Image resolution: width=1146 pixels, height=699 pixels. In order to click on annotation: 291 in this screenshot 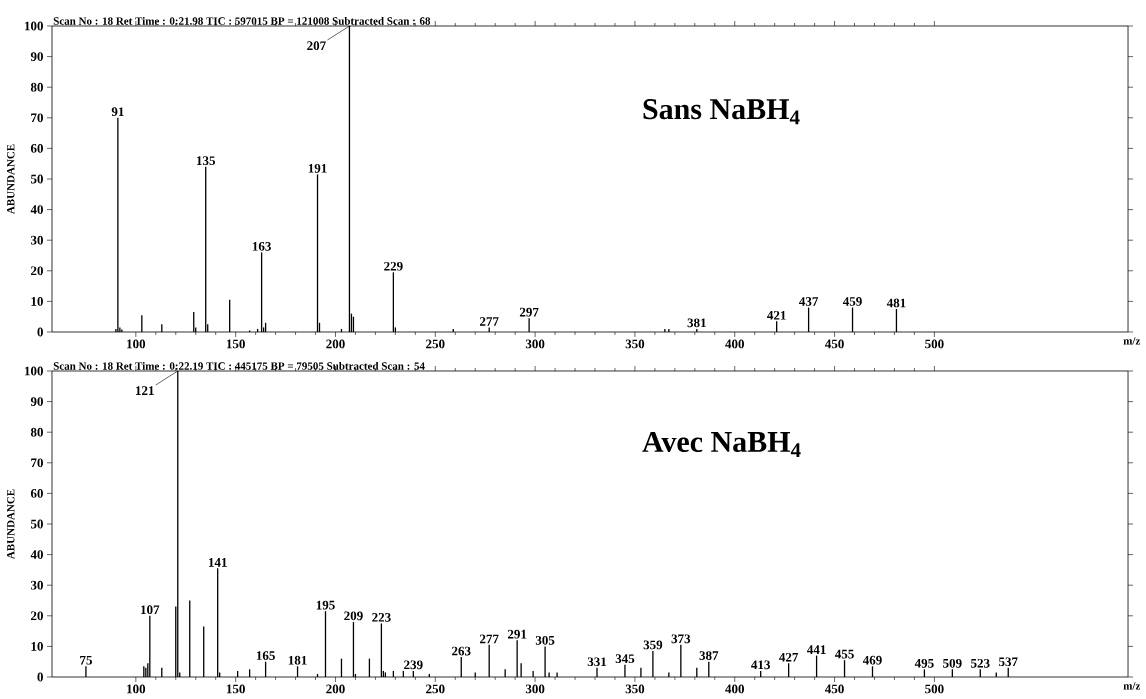, I will do `click(517, 634)`.